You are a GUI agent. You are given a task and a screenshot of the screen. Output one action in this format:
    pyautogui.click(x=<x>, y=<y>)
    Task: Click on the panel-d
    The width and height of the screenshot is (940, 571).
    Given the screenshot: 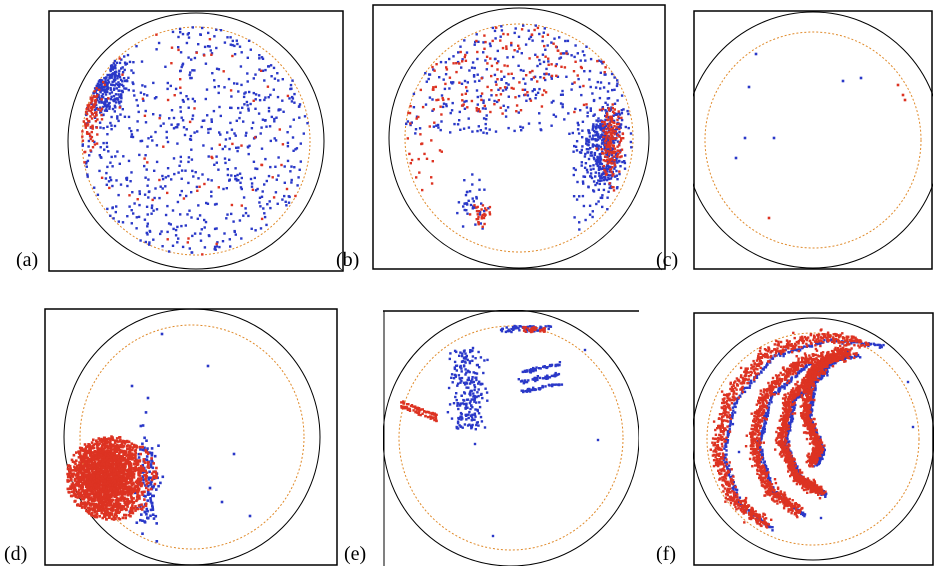 What is the action you would take?
    pyautogui.click(x=191, y=437)
    